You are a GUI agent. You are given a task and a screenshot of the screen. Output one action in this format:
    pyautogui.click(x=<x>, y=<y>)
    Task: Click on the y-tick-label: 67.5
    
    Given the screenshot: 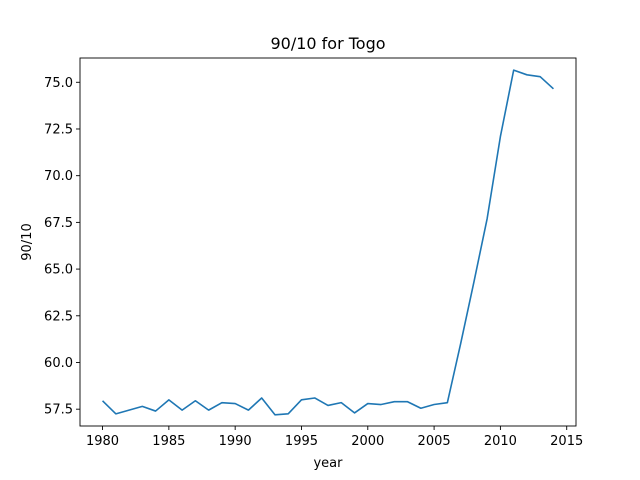 What is the action you would take?
    pyautogui.click(x=58, y=223)
    